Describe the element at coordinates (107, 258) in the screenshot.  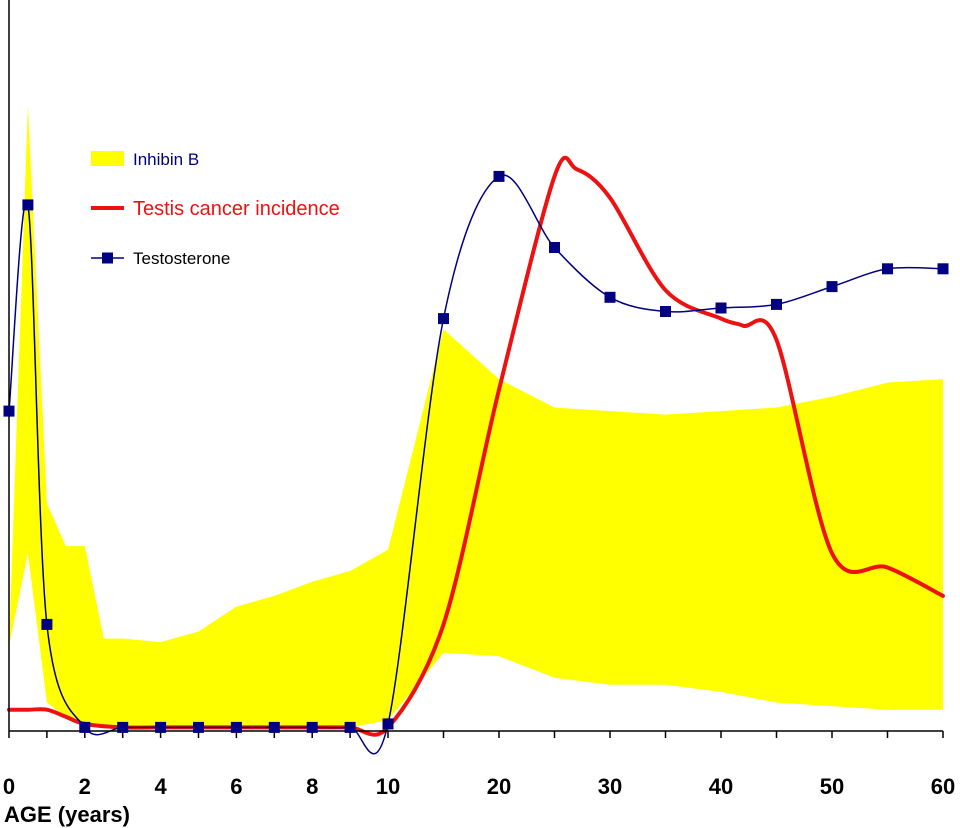
I see `legend-marker-testosterone` at that location.